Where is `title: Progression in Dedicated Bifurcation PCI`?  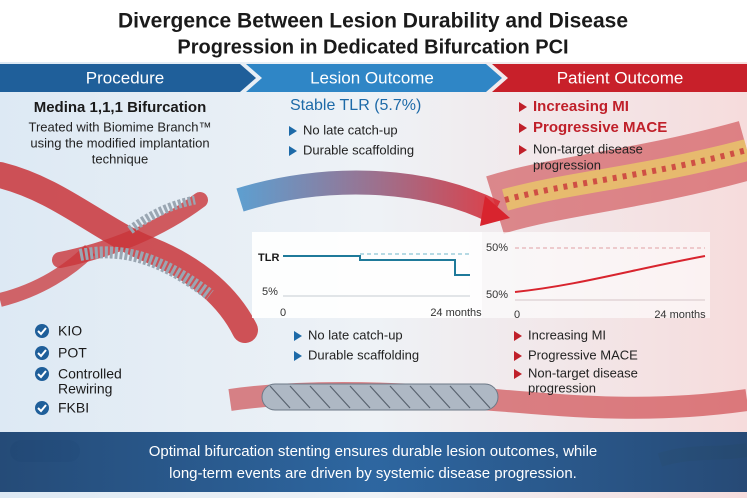
title: Progression in Dedicated Bifurcation PCI is located at coordinates (372, 47).